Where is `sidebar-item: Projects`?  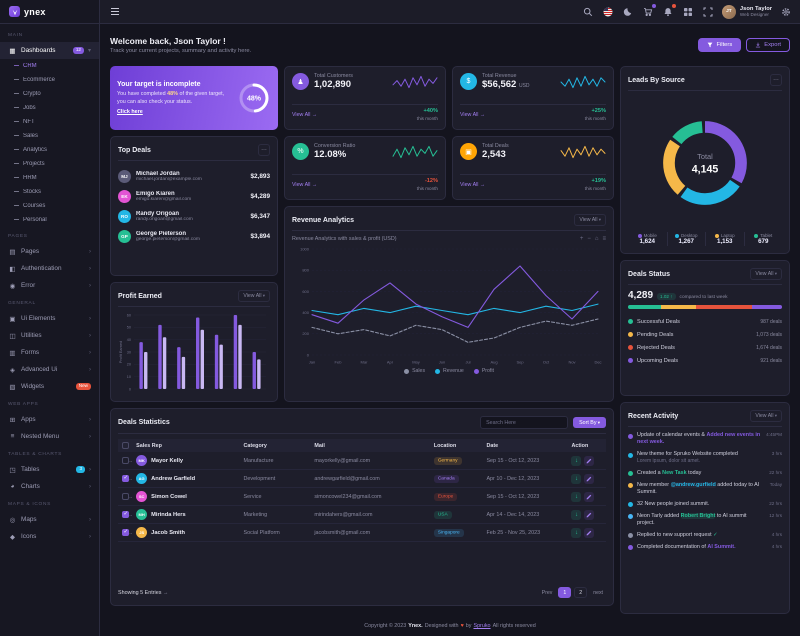
sidebar-item: Projects is located at coordinates (49, 164).